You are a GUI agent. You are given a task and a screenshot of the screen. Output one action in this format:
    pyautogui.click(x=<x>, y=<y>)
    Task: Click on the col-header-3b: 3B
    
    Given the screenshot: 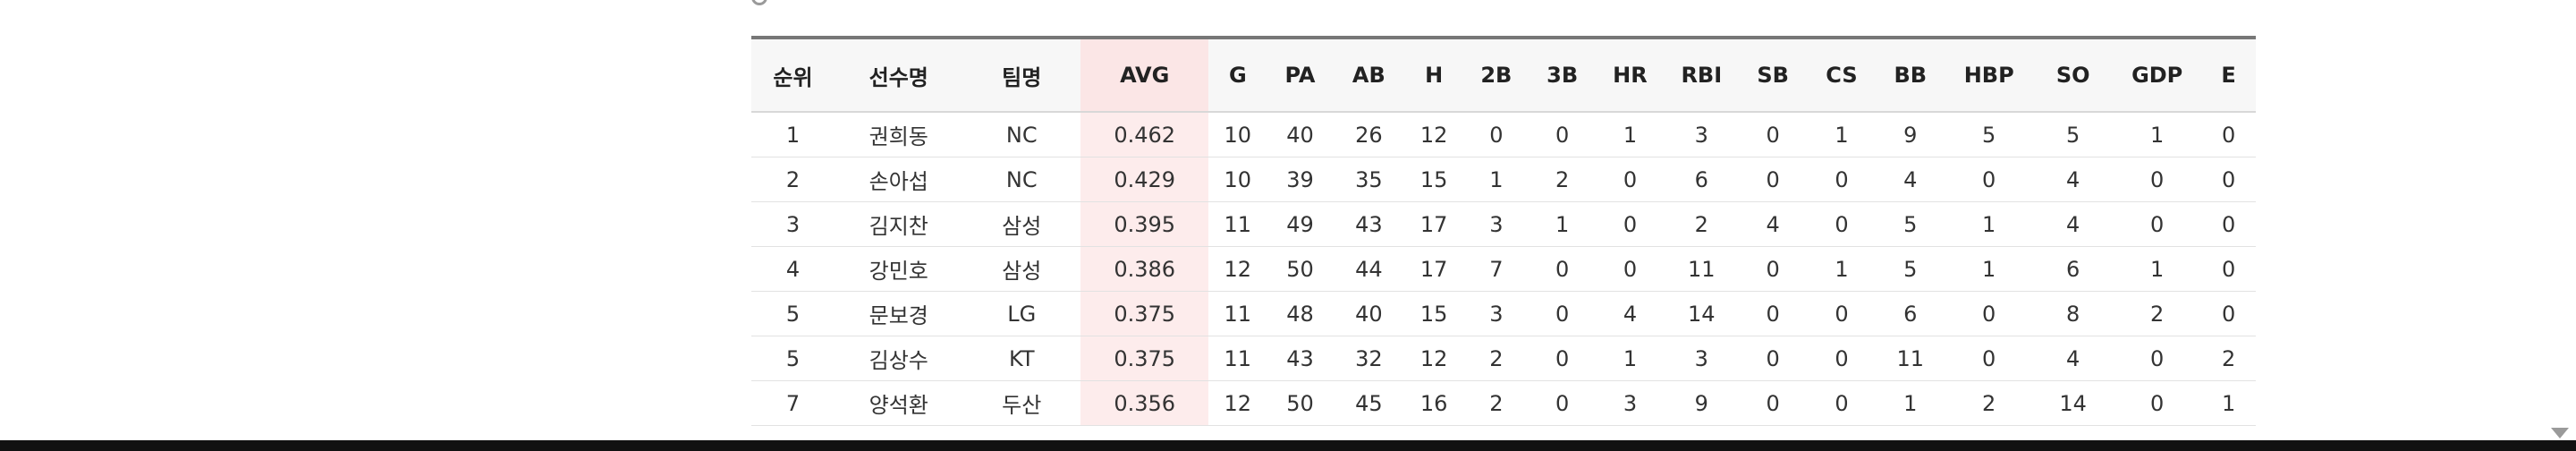 What is the action you would take?
    pyautogui.click(x=1563, y=76)
    